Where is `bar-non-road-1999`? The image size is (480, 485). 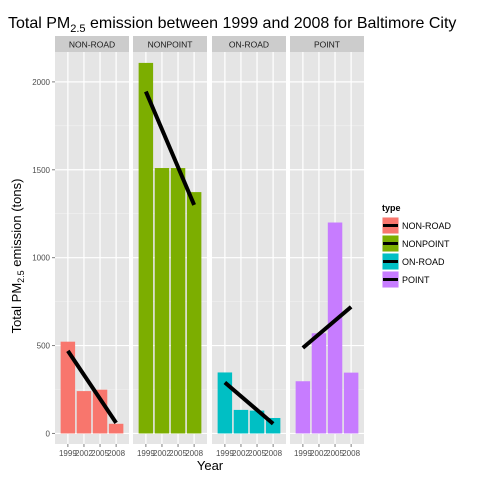
bar-non-road-1999 is located at coordinates (68, 387).